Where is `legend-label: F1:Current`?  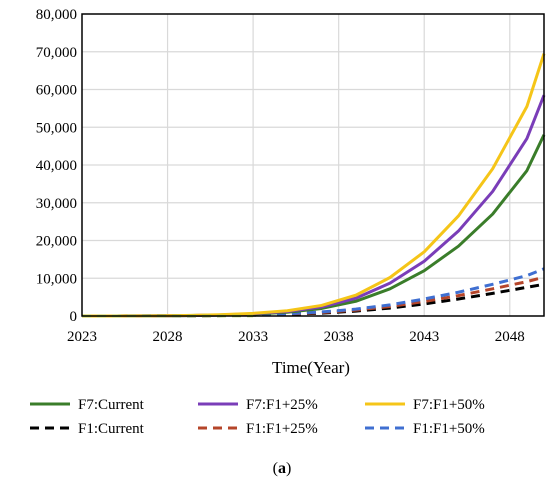 legend-label: F1:Current is located at coordinates (111, 429).